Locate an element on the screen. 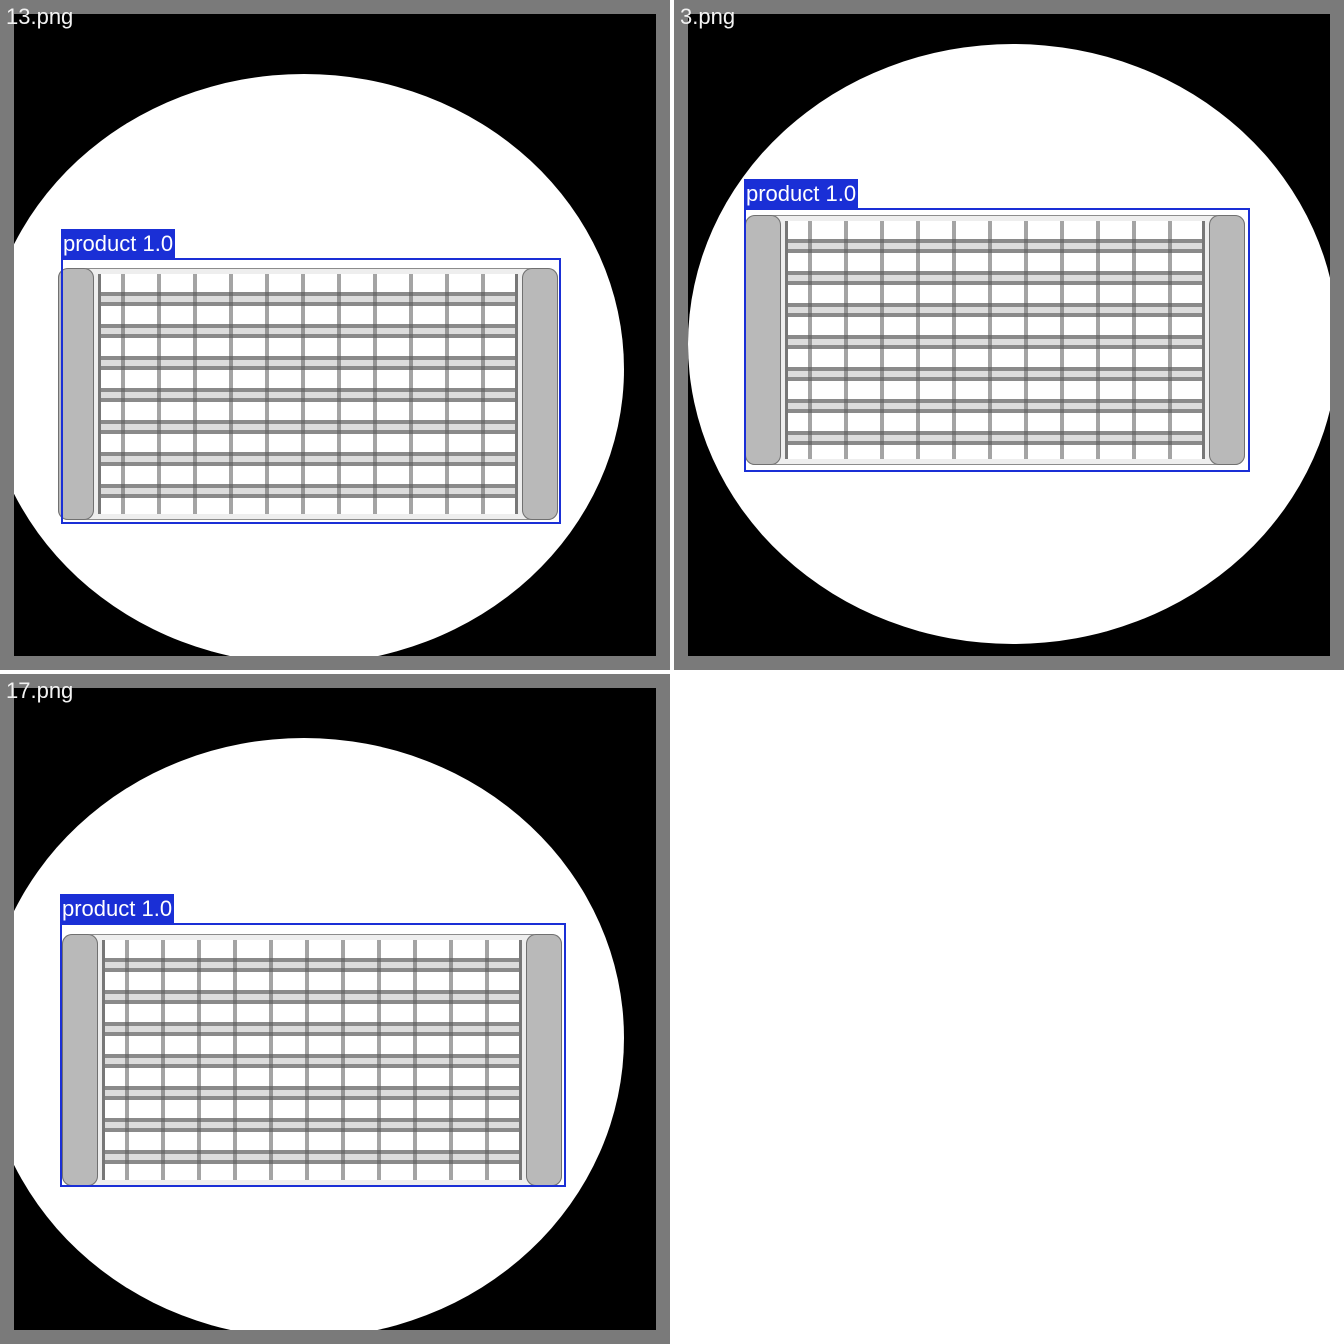 Image resolution: width=1344 pixels, height=1344 pixels. panel-filename: 13.png is located at coordinates (40, 16).